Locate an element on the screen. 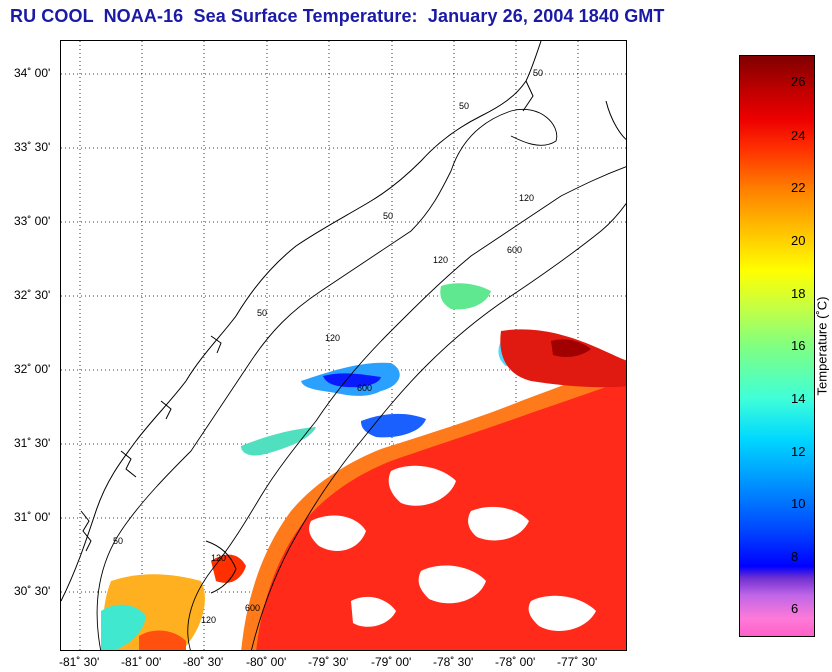 This screenshot has width=832, height=672. lat-label-33-00: 33˚ 00' is located at coordinates (32, 221).